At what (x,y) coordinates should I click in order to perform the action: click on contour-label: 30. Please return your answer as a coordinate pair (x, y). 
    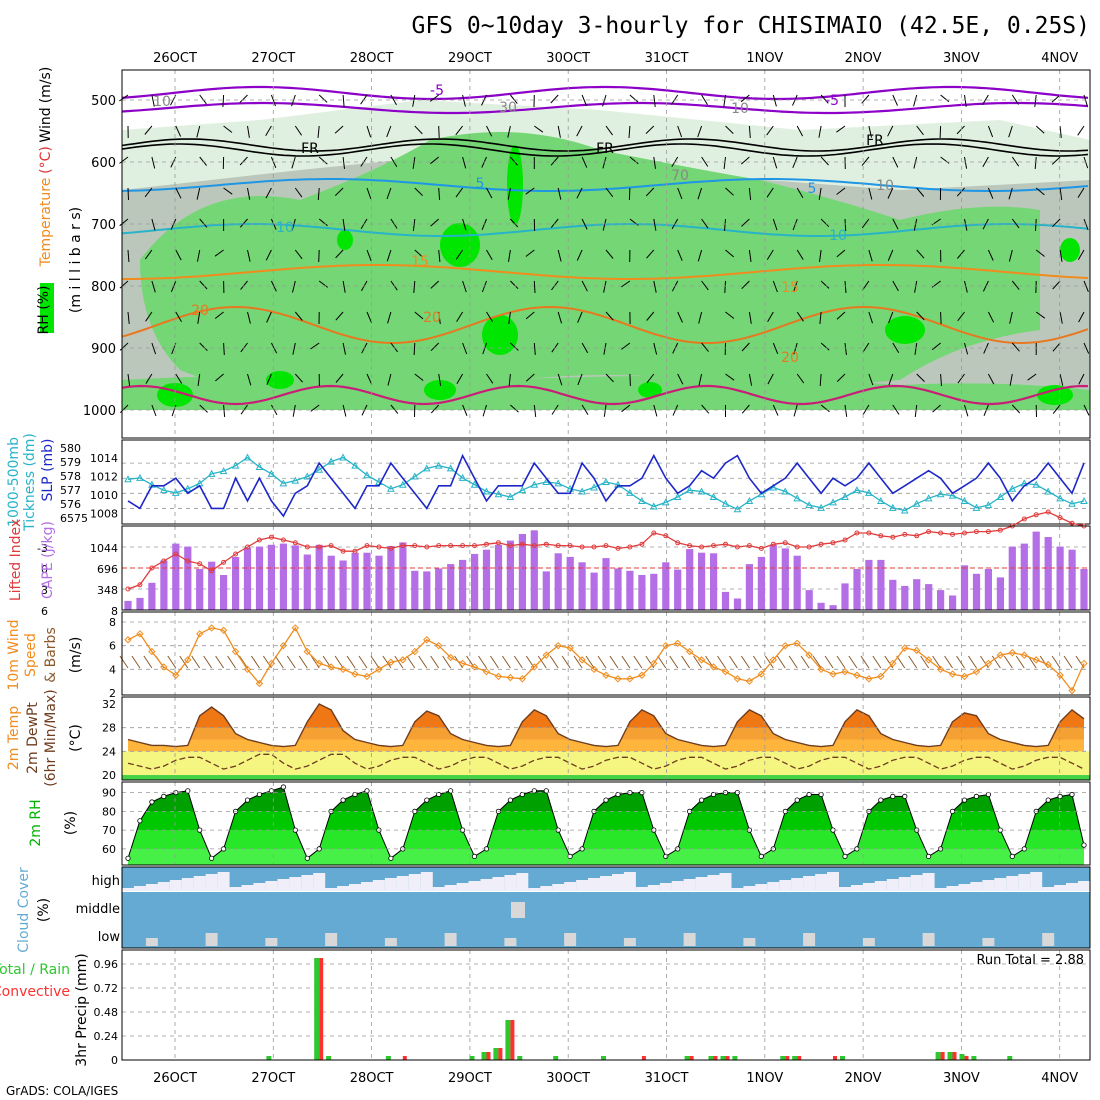
    Looking at the image, I should click on (508, 108).